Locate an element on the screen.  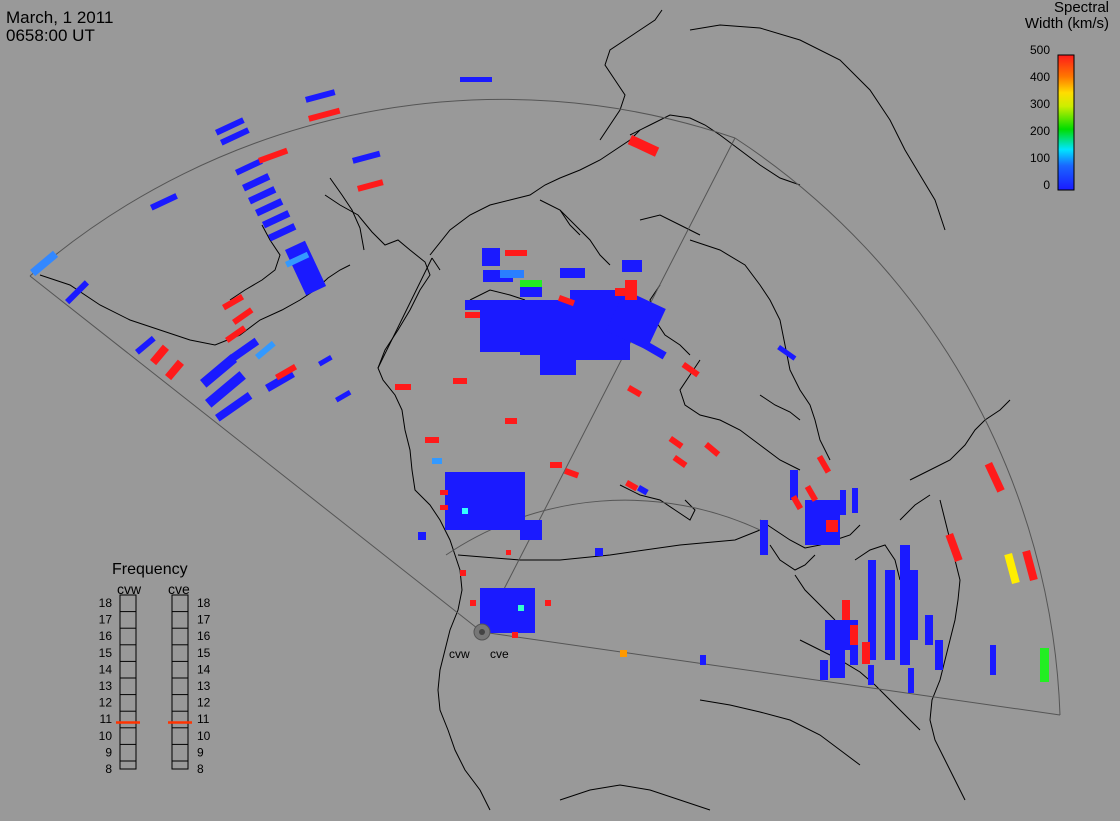
radar-label-cvw: cvw is located at coordinates (459, 654).